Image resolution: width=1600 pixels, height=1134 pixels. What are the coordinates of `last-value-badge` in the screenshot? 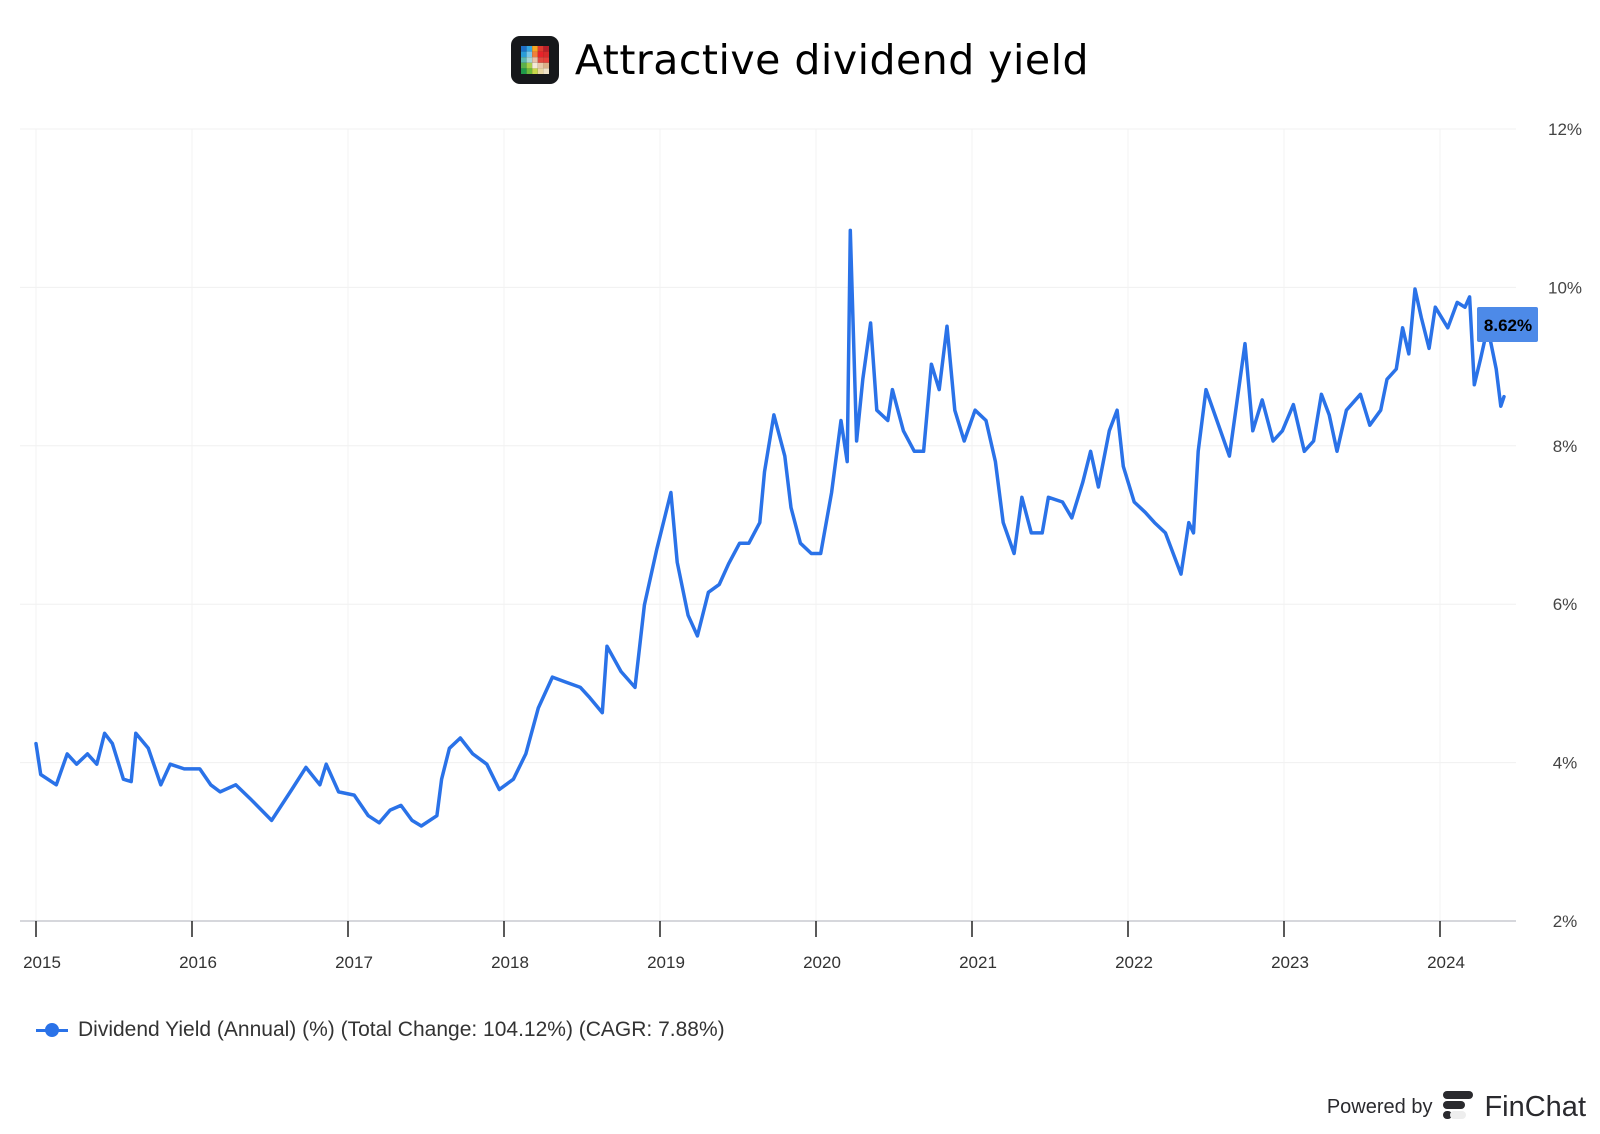 It's located at (1507, 324).